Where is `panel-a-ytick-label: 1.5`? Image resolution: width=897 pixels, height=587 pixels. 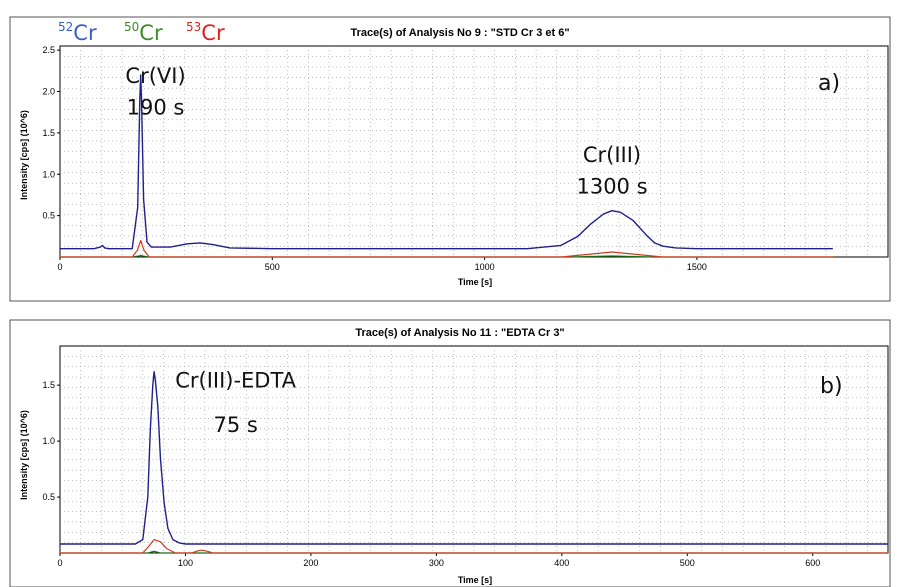 panel-a-ytick-label: 1.5 is located at coordinates (48, 133).